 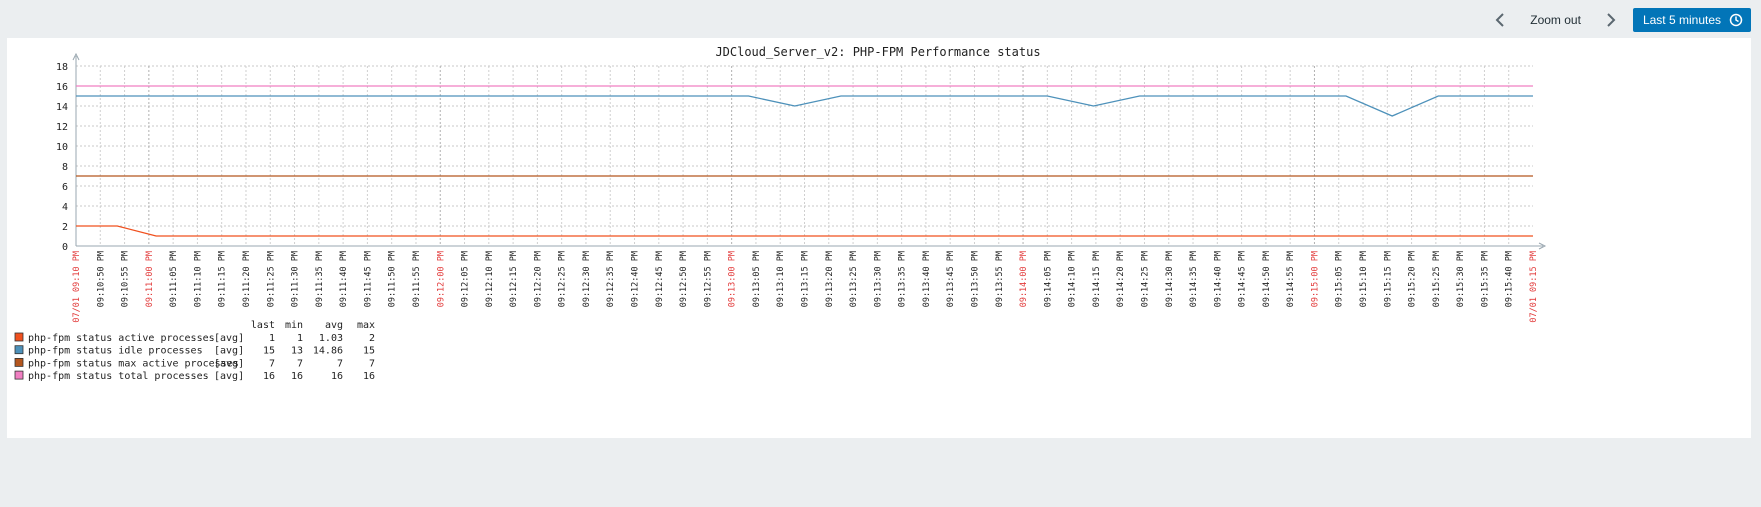 I want to click on x-tick-label: 09:12:20 PM, so click(x=538, y=279).